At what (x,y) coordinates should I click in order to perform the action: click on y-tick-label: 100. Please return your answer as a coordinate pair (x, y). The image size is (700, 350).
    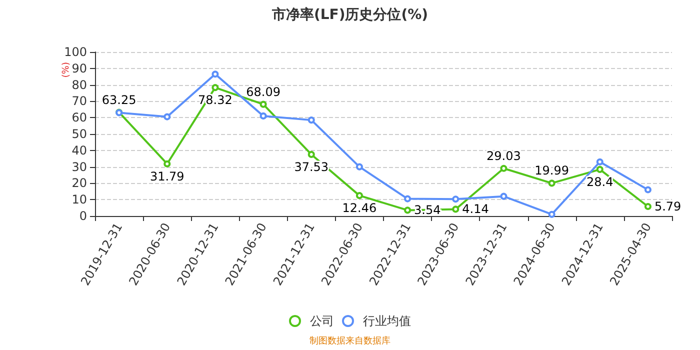
    Looking at the image, I should click on (75, 52).